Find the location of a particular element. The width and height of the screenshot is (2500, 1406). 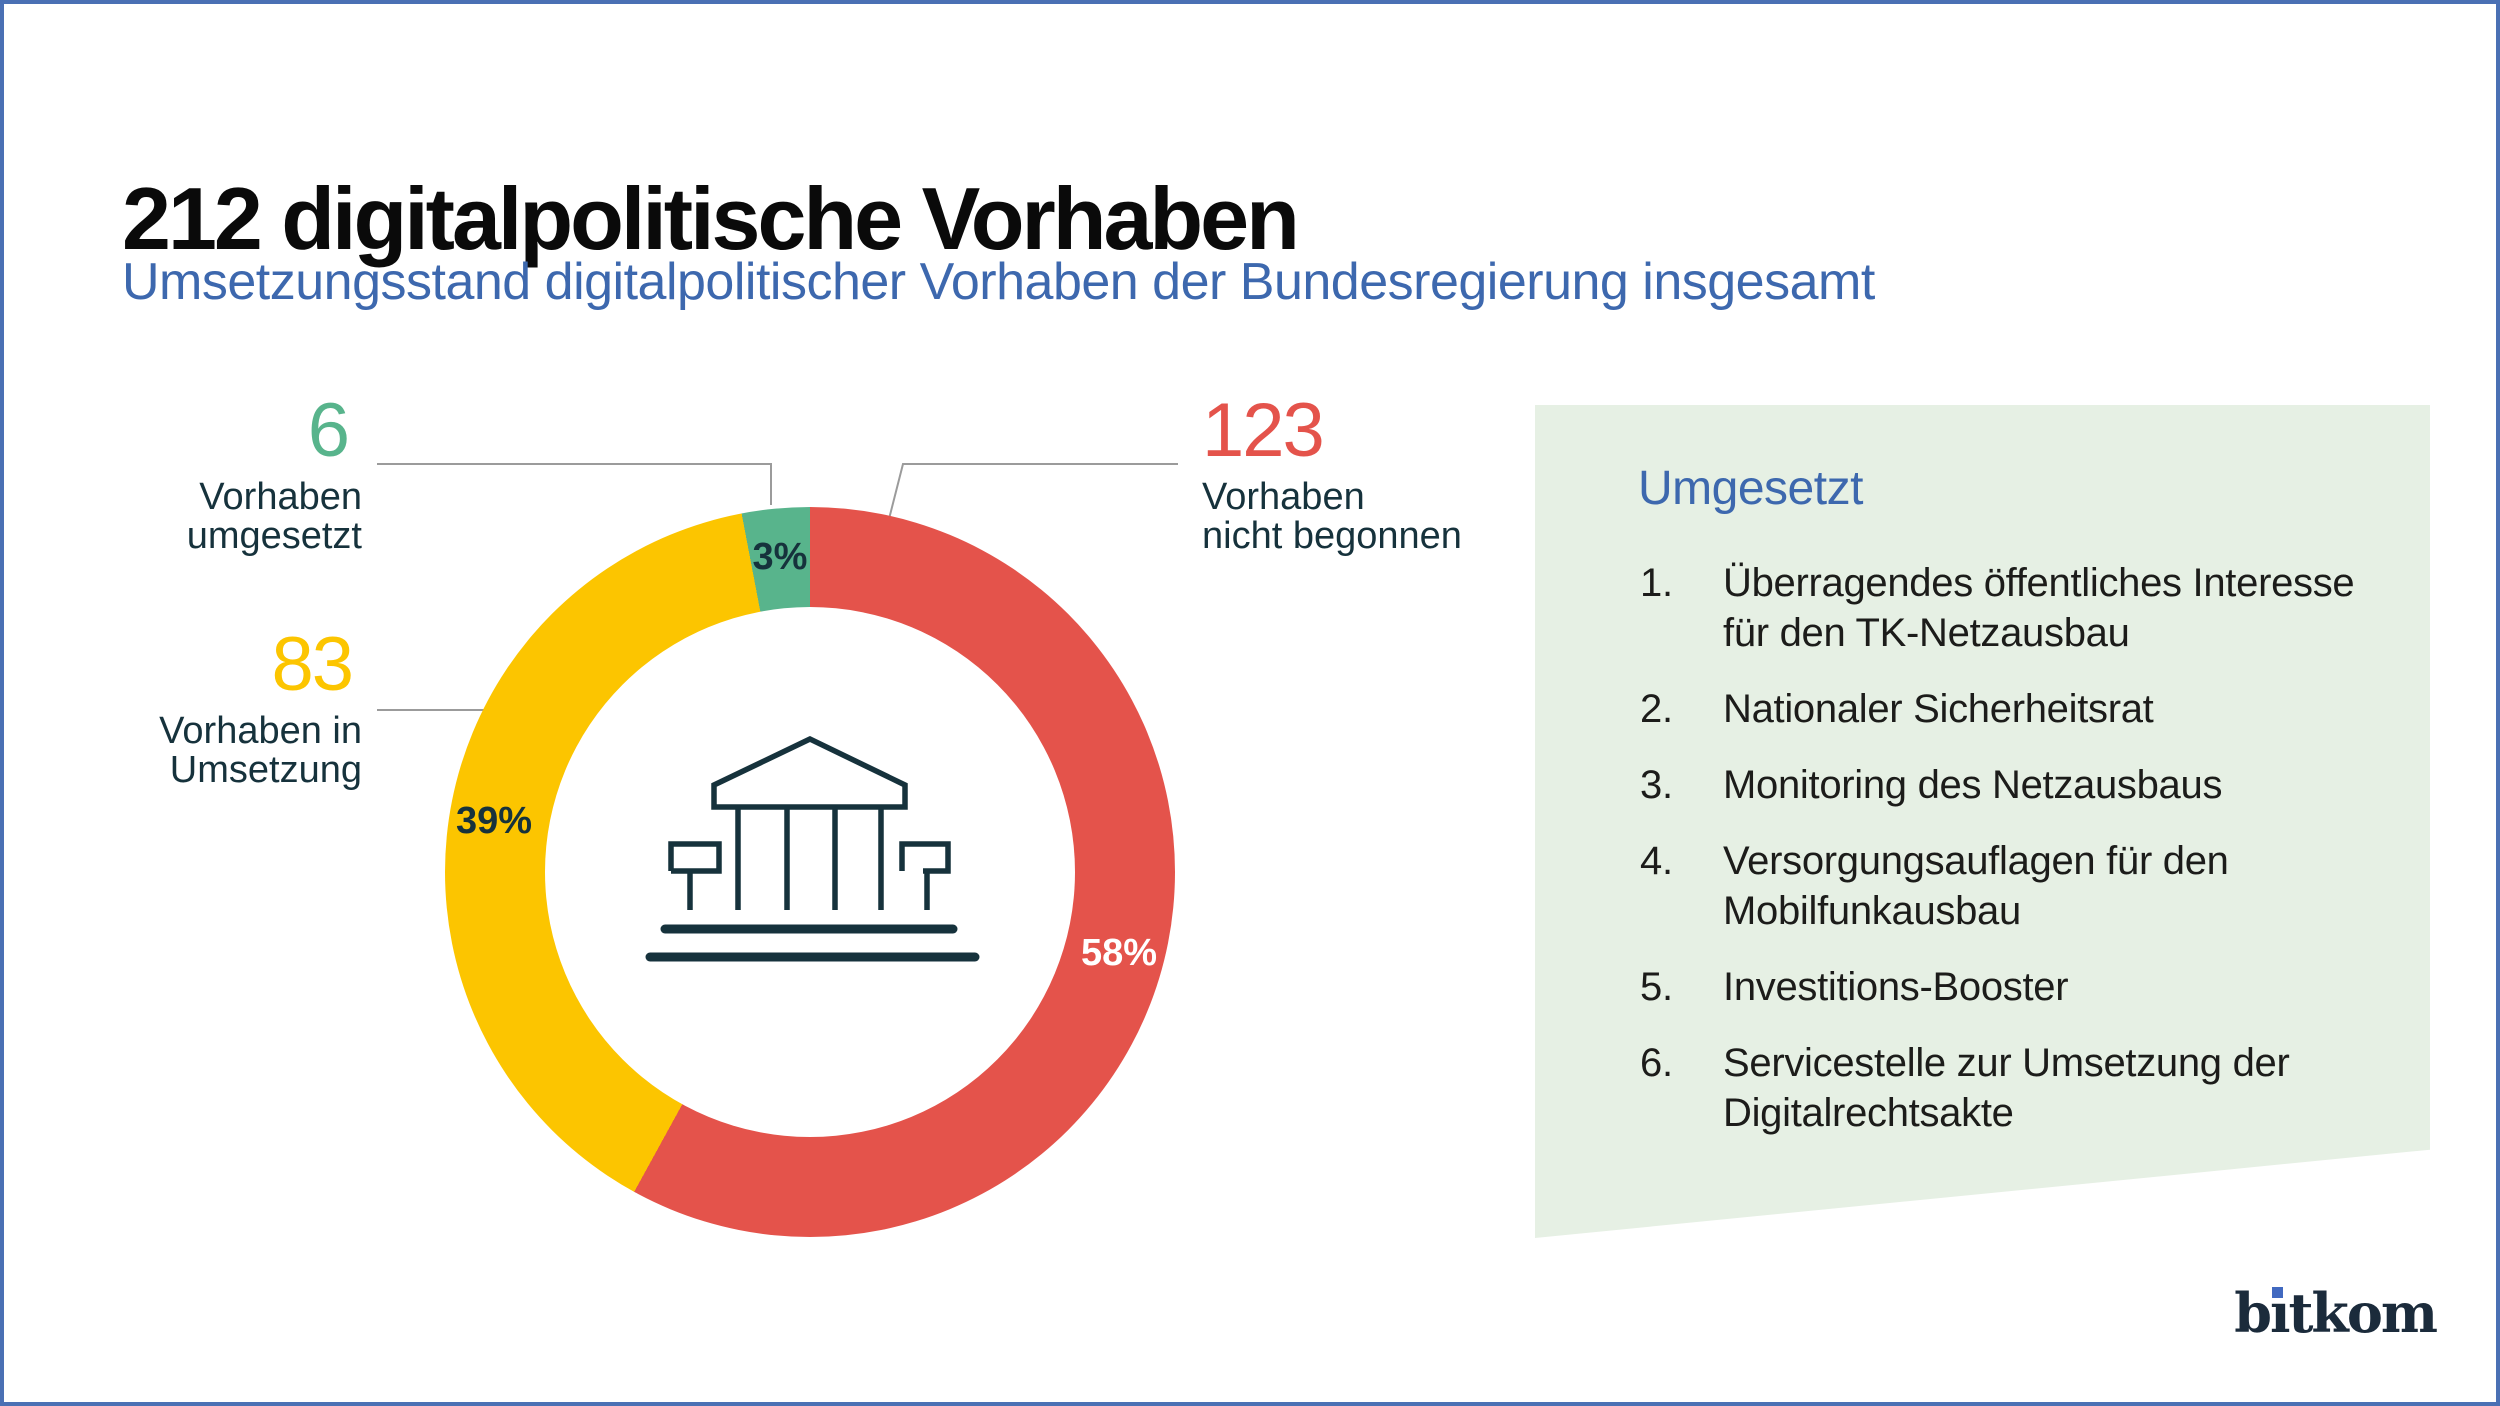

callout-umgesetzt: 6 Vorhaben umgesetzt is located at coordinates (227, 474).